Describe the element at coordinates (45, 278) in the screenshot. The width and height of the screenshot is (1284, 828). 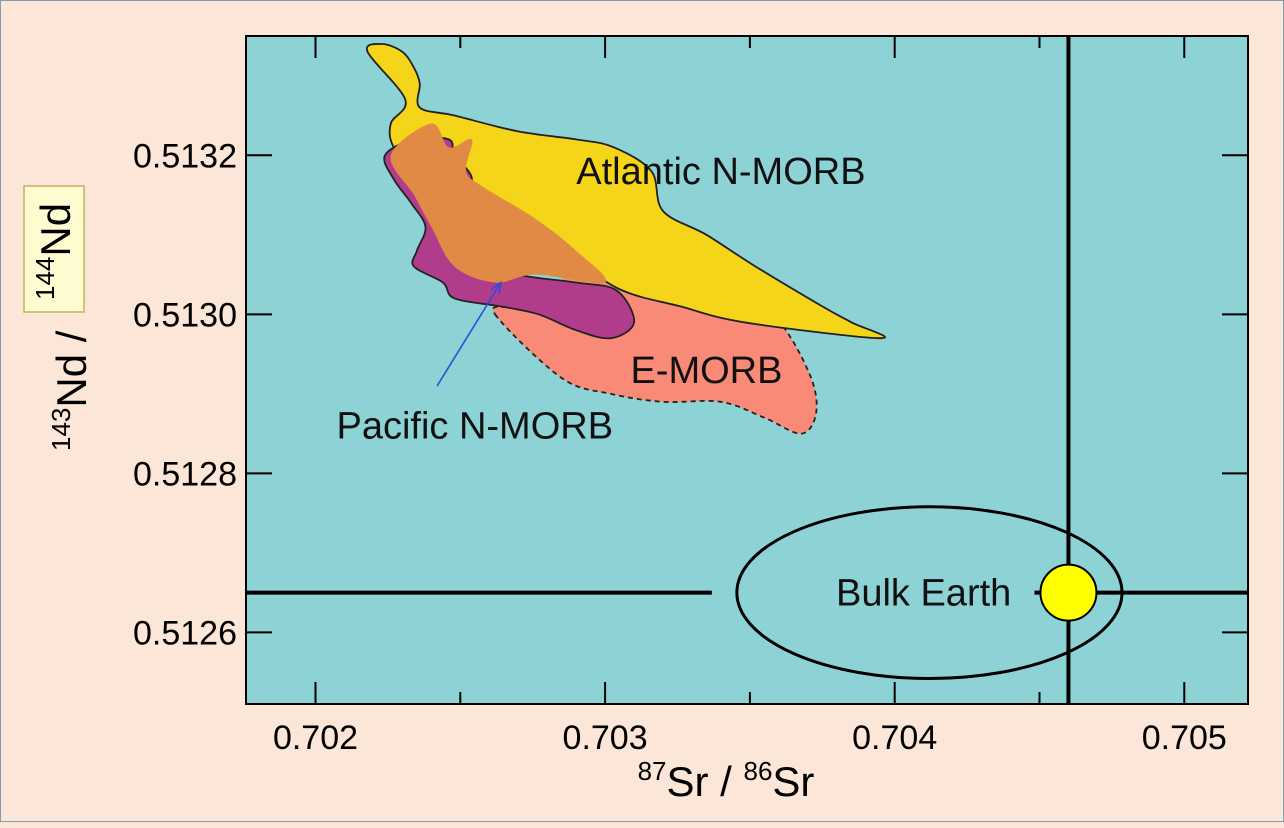
I see `y-label-sup2: 144` at that location.